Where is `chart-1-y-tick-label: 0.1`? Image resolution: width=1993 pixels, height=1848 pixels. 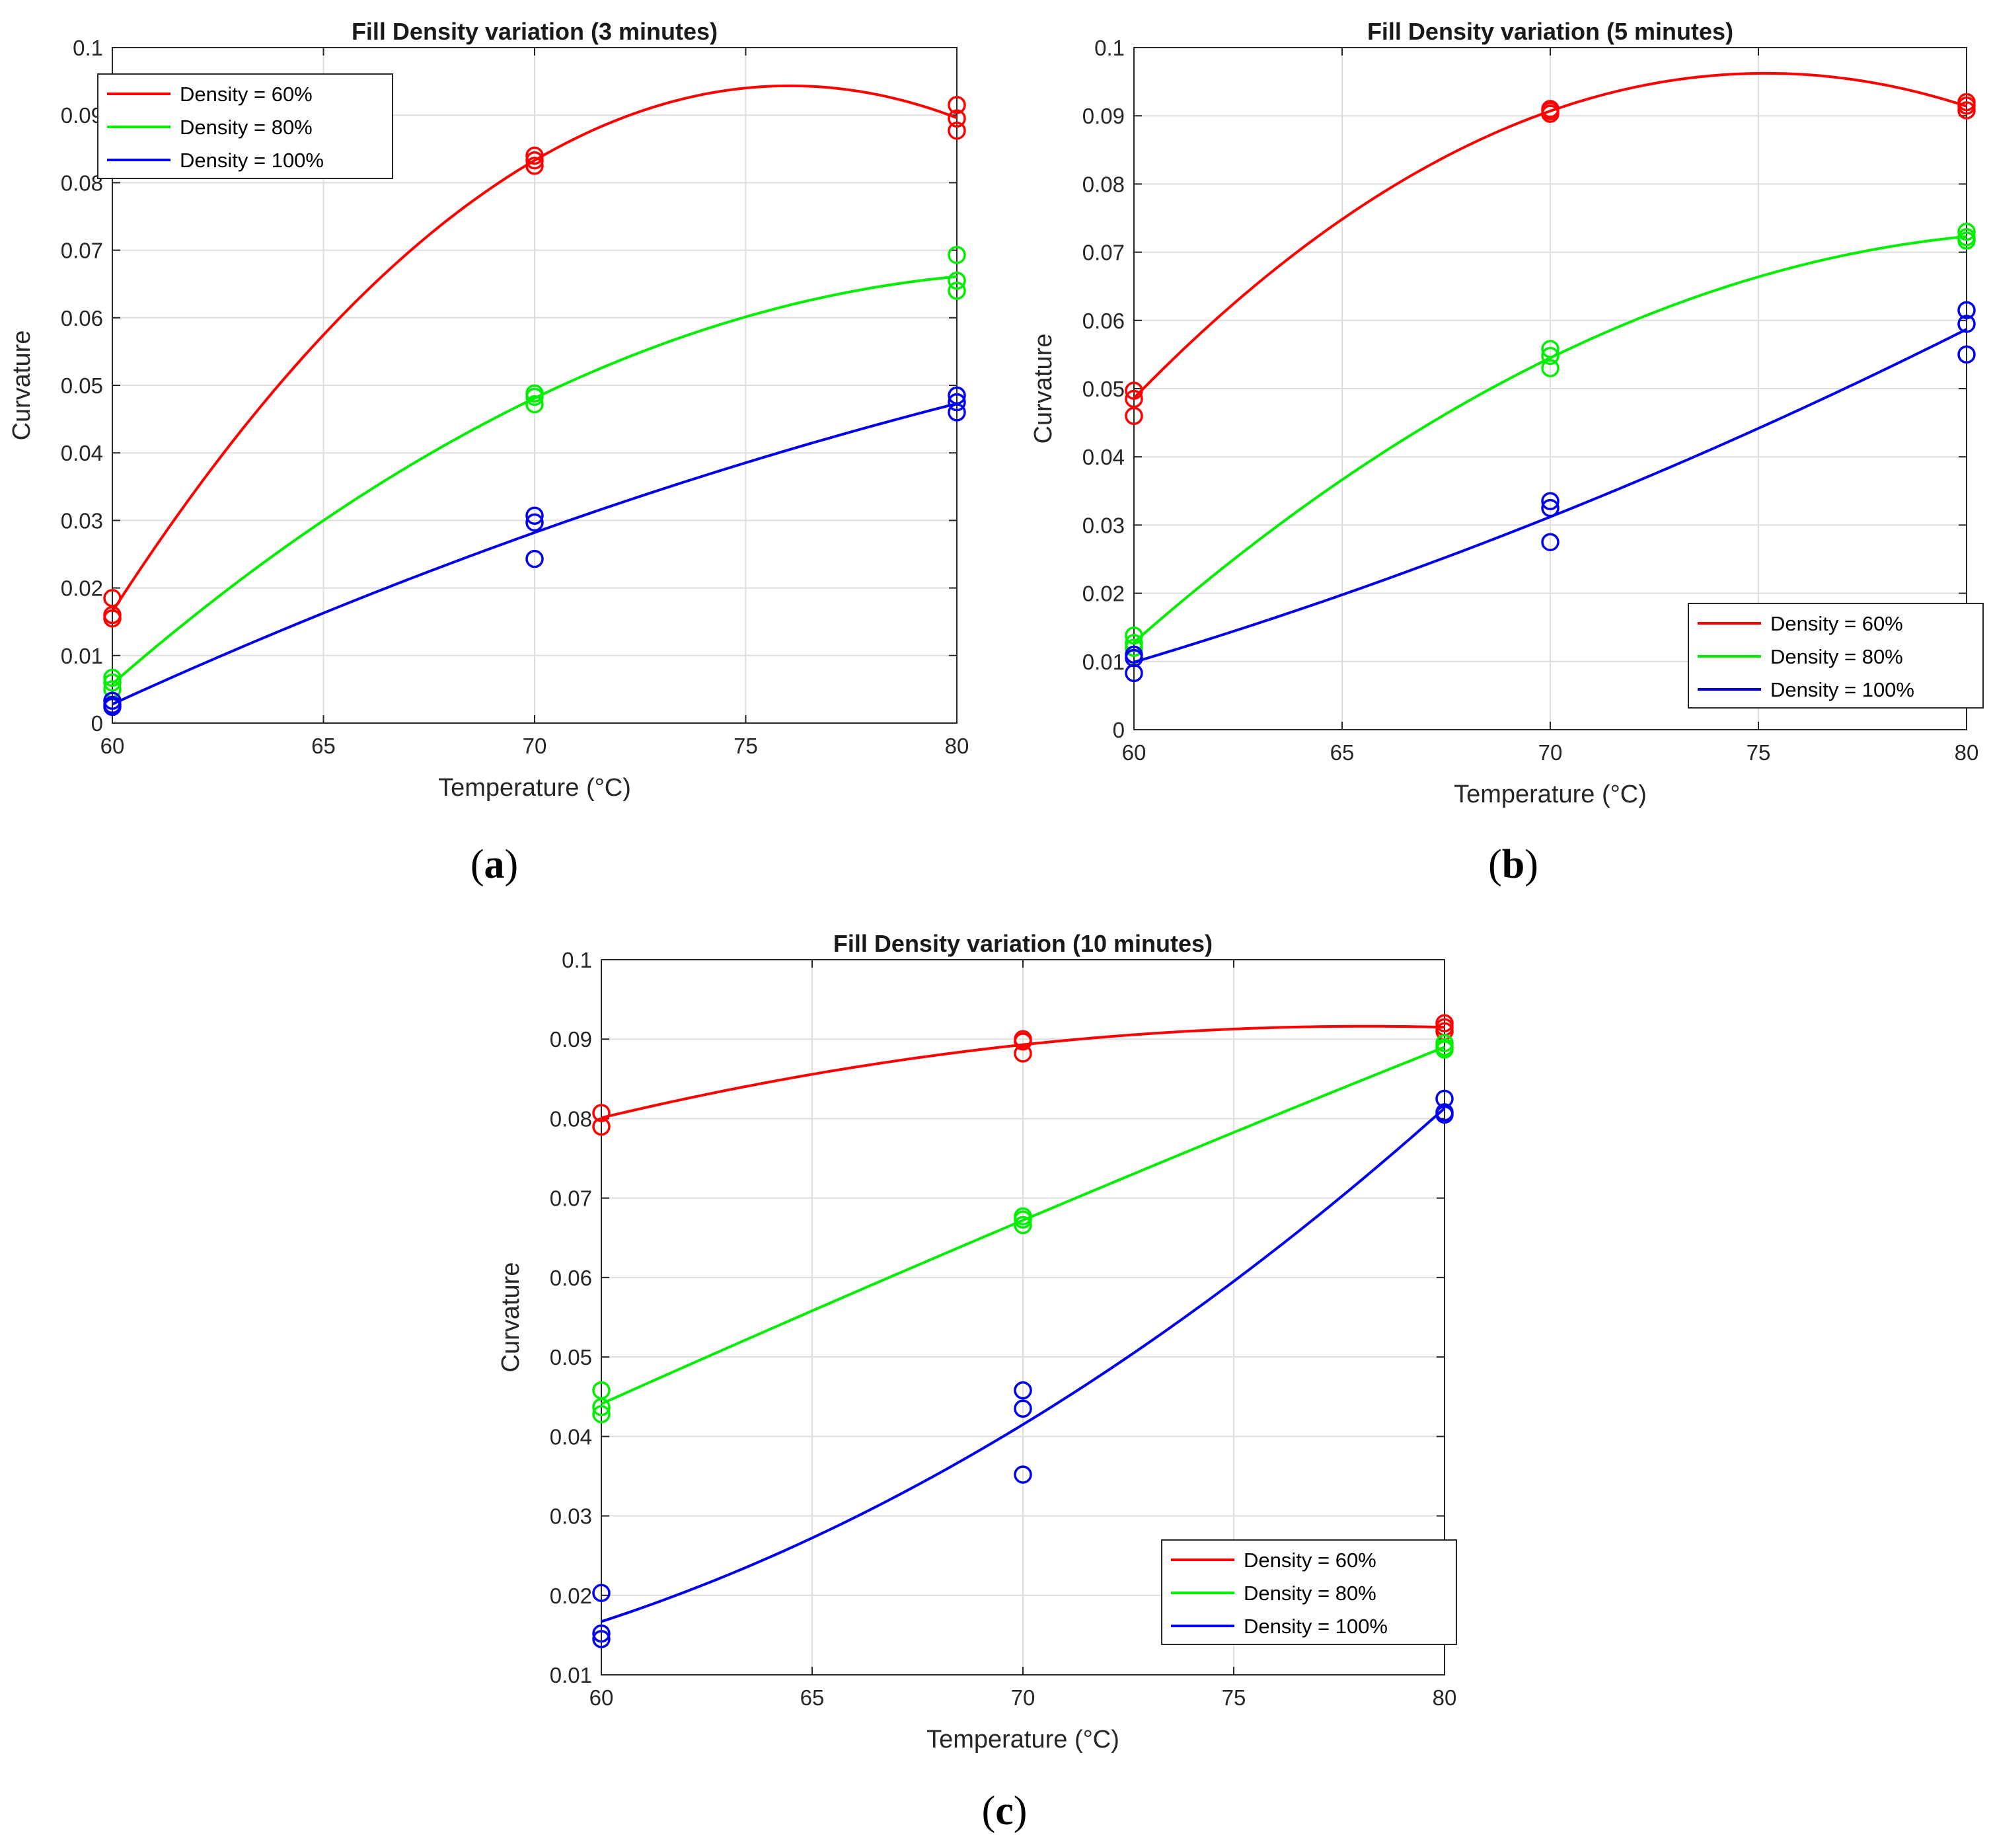
chart-1-y-tick-label: 0.1 is located at coordinates (88, 48).